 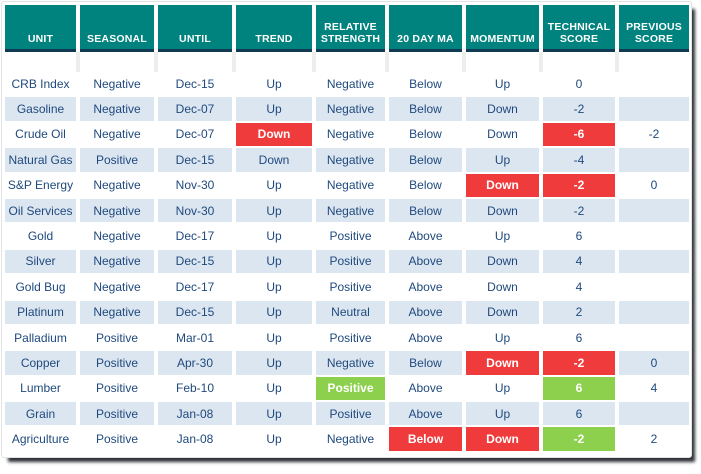 I want to click on cell-gold-momentum: Up, so click(x=502, y=236).